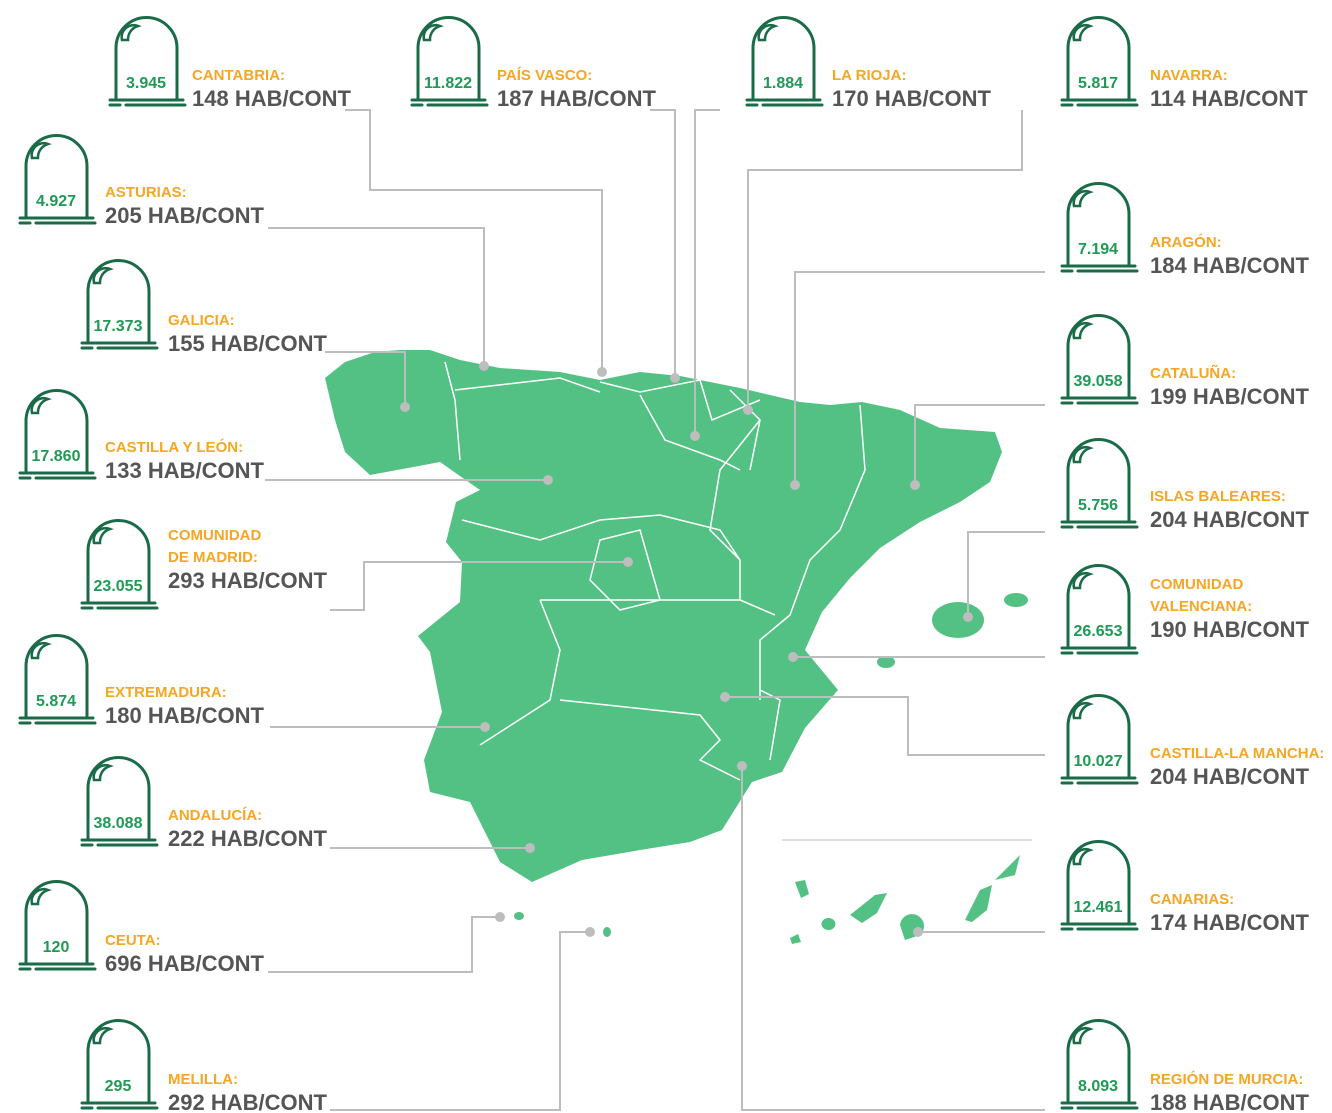  Describe the element at coordinates (448, 83) in the screenshot. I see `container-count: 11.822` at that location.